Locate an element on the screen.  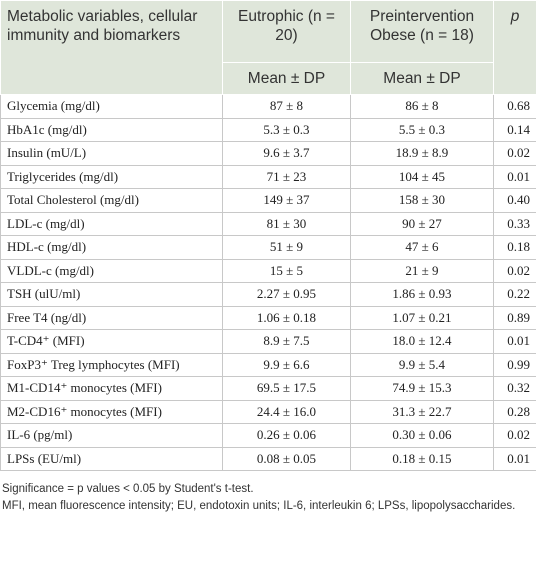
row-label: TSH (ulU/ml) is located at coordinates (111, 294).